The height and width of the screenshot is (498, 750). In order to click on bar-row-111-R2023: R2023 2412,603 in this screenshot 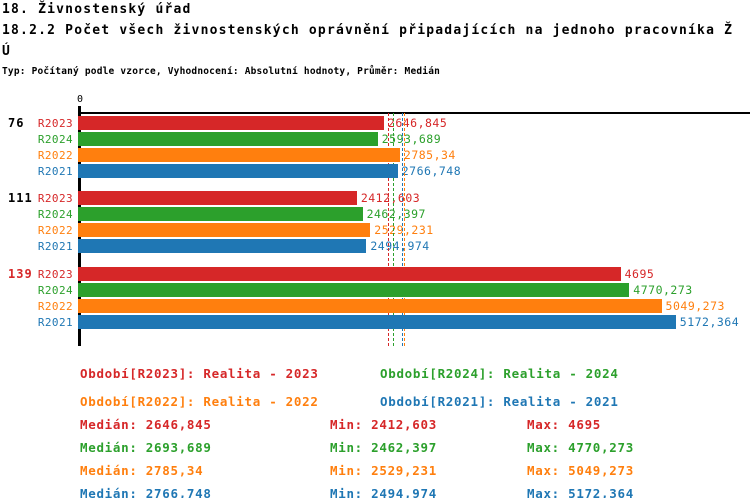, I will do `click(375, 198)`.